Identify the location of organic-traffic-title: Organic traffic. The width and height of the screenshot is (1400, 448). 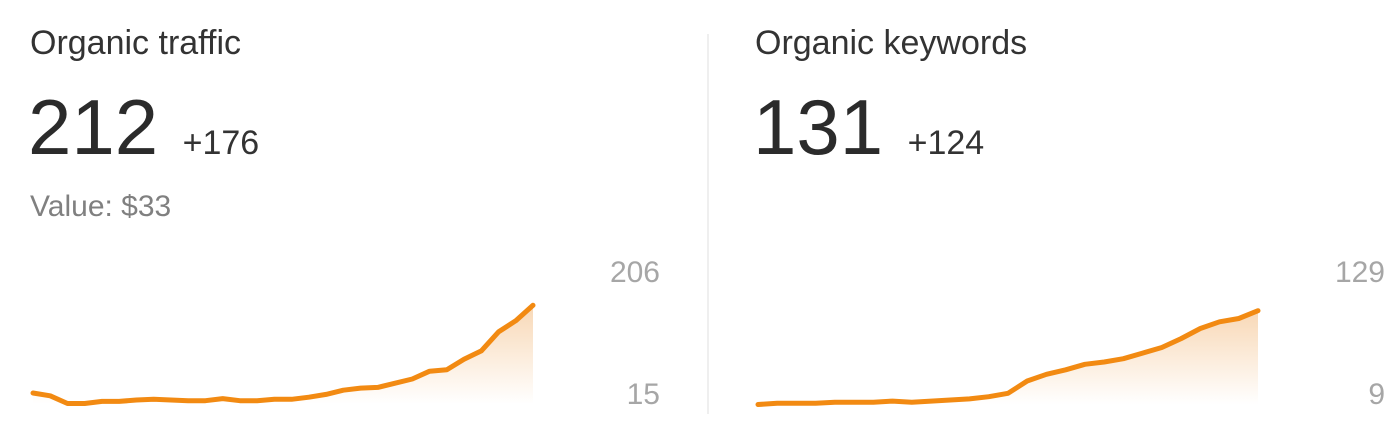
(136, 43).